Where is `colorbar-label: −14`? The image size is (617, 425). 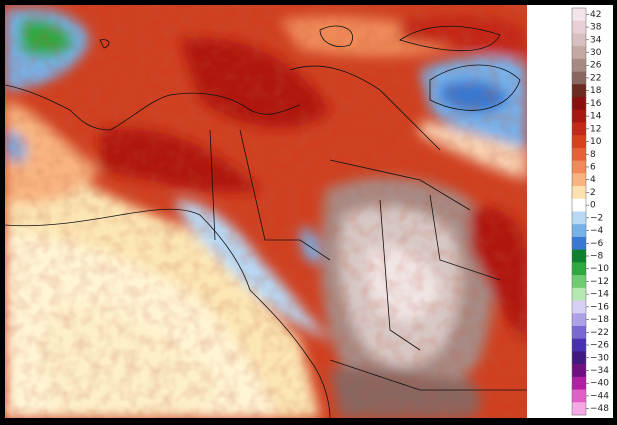 colorbar-label: −14 is located at coordinates (599, 295).